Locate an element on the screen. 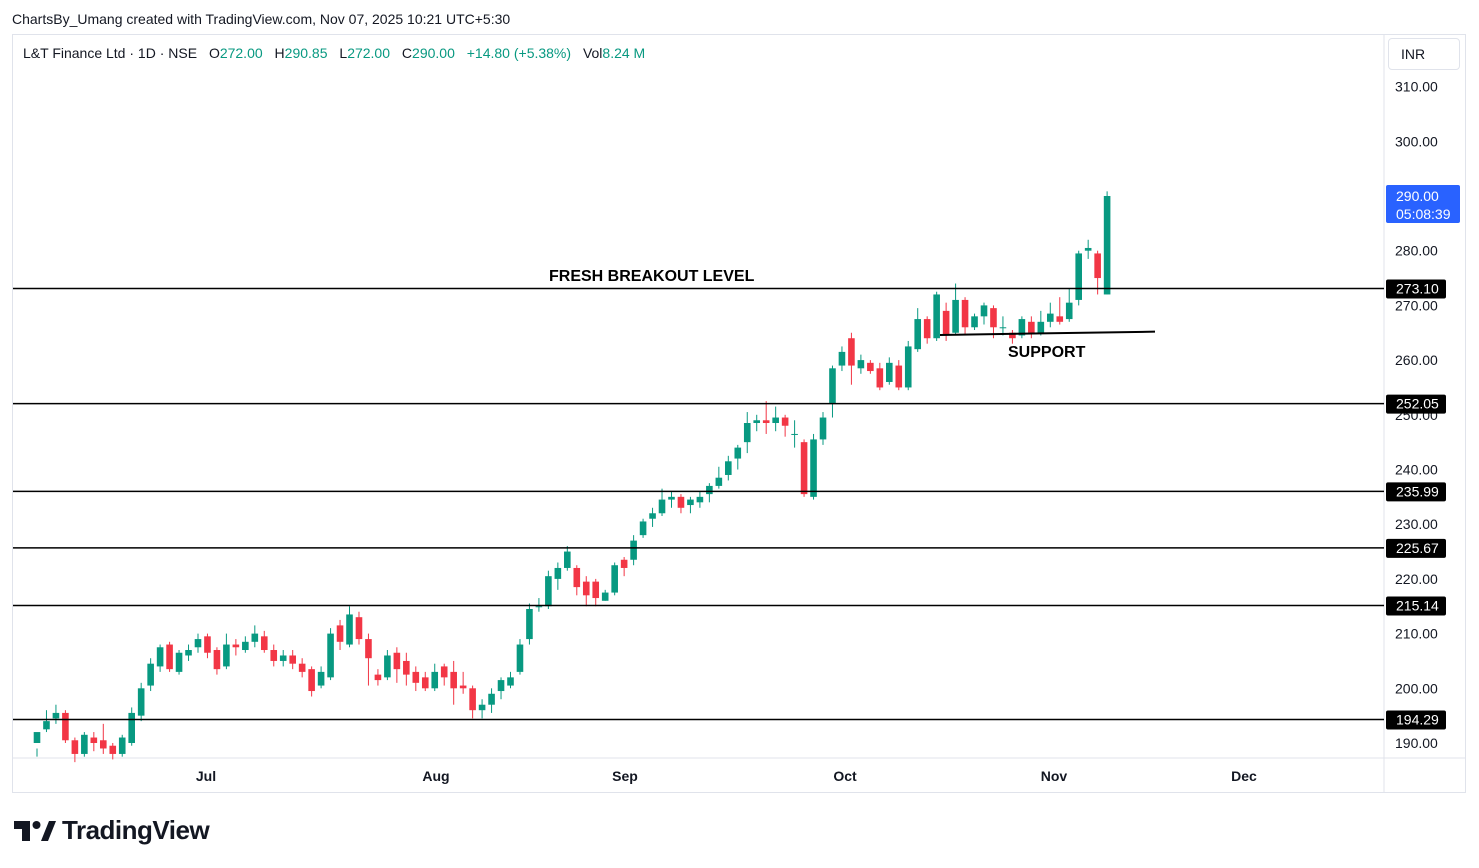 The image size is (1479, 868). symbol-label: L&T Finance Ltd · 1D · NSE is located at coordinates (110, 53).